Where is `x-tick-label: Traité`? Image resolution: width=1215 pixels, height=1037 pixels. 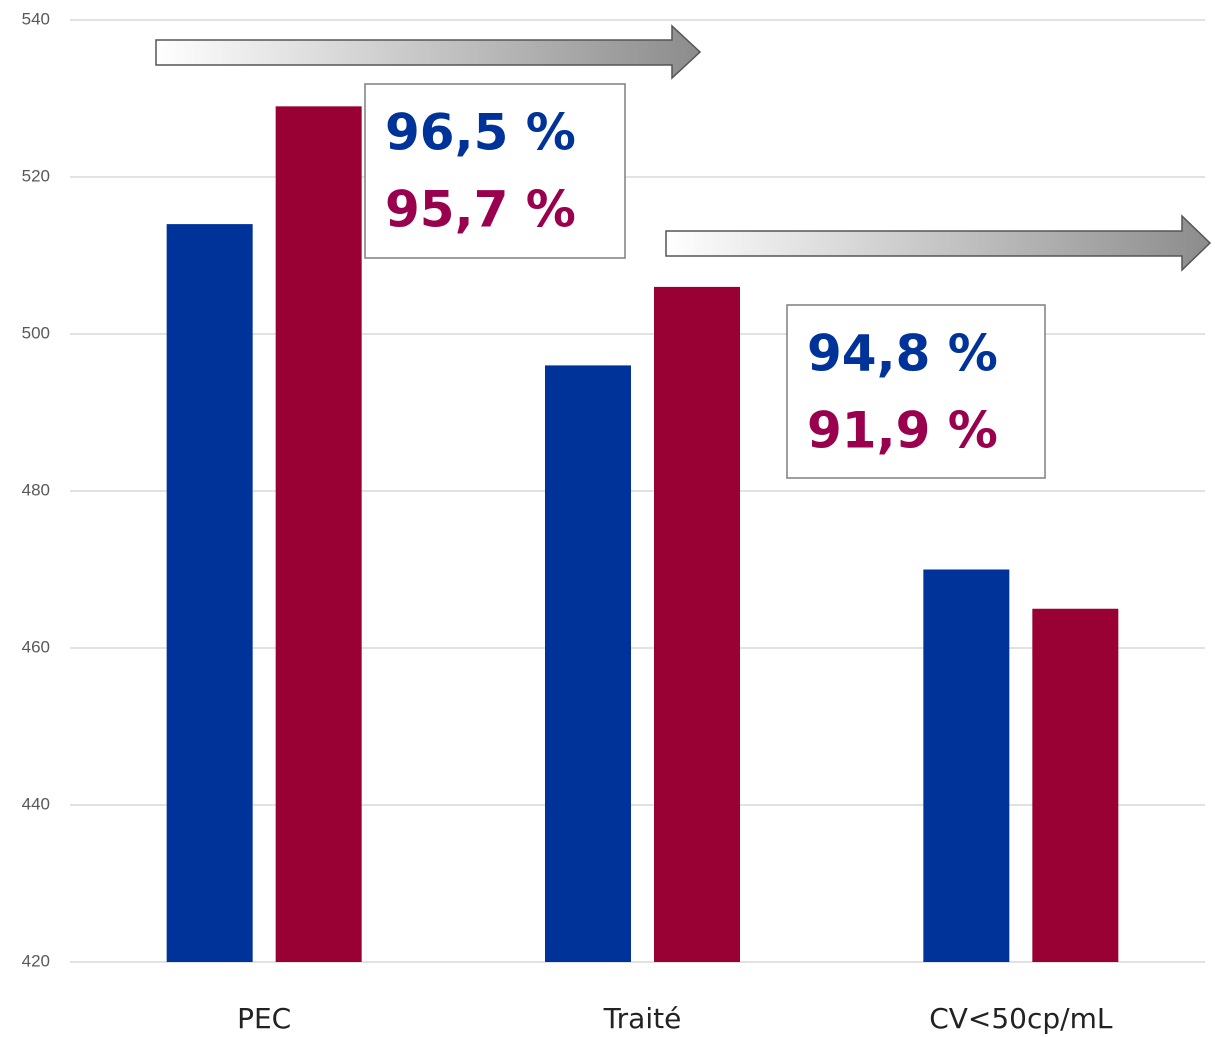 x-tick-label: Traité is located at coordinates (642, 1018).